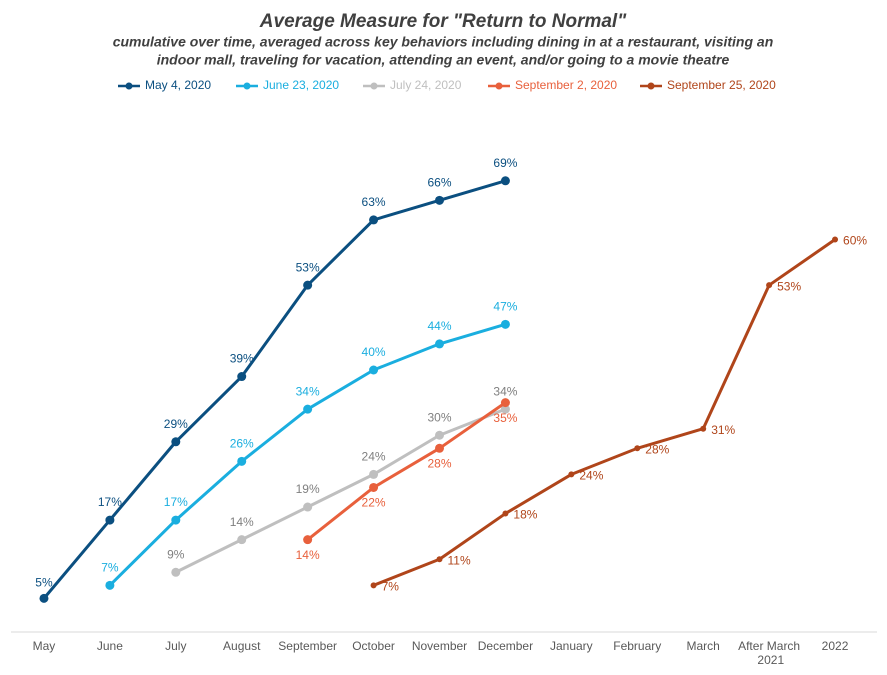 The image size is (887, 675). Describe the element at coordinates (374, 352) in the screenshot. I see `data-label: 40%` at that location.